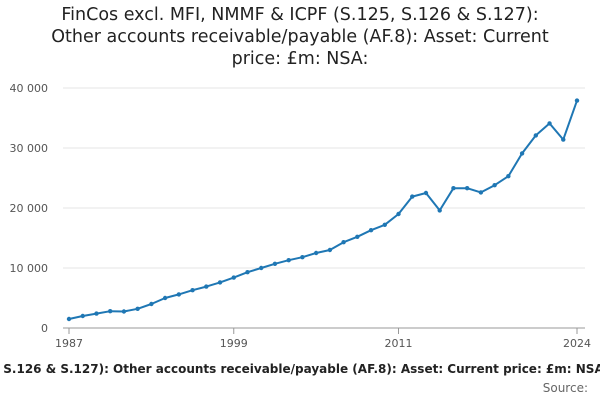 Image resolution: width=600 pixels, height=400 pixels. I want to click on y-tick-label: 40 000, so click(29, 88).